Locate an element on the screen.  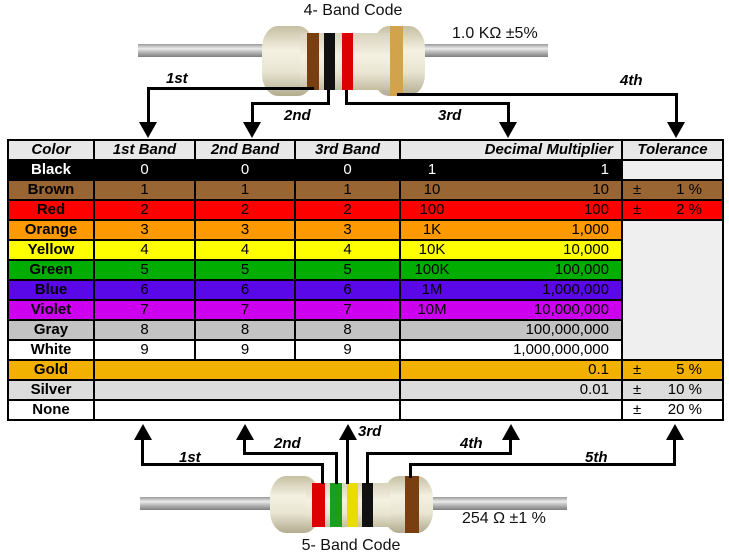
table-cell: 100,000,000 is located at coordinates (511, 330).